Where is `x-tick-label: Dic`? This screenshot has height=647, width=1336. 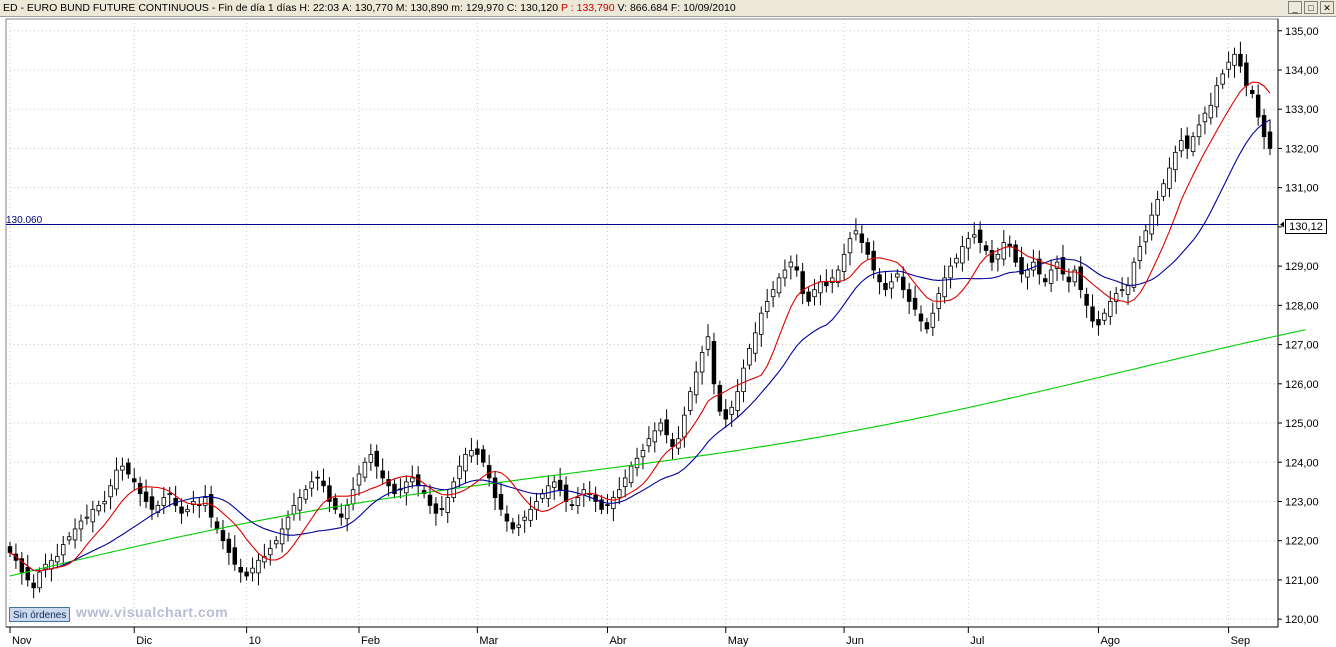
x-tick-label: Dic is located at coordinates (144, 641).